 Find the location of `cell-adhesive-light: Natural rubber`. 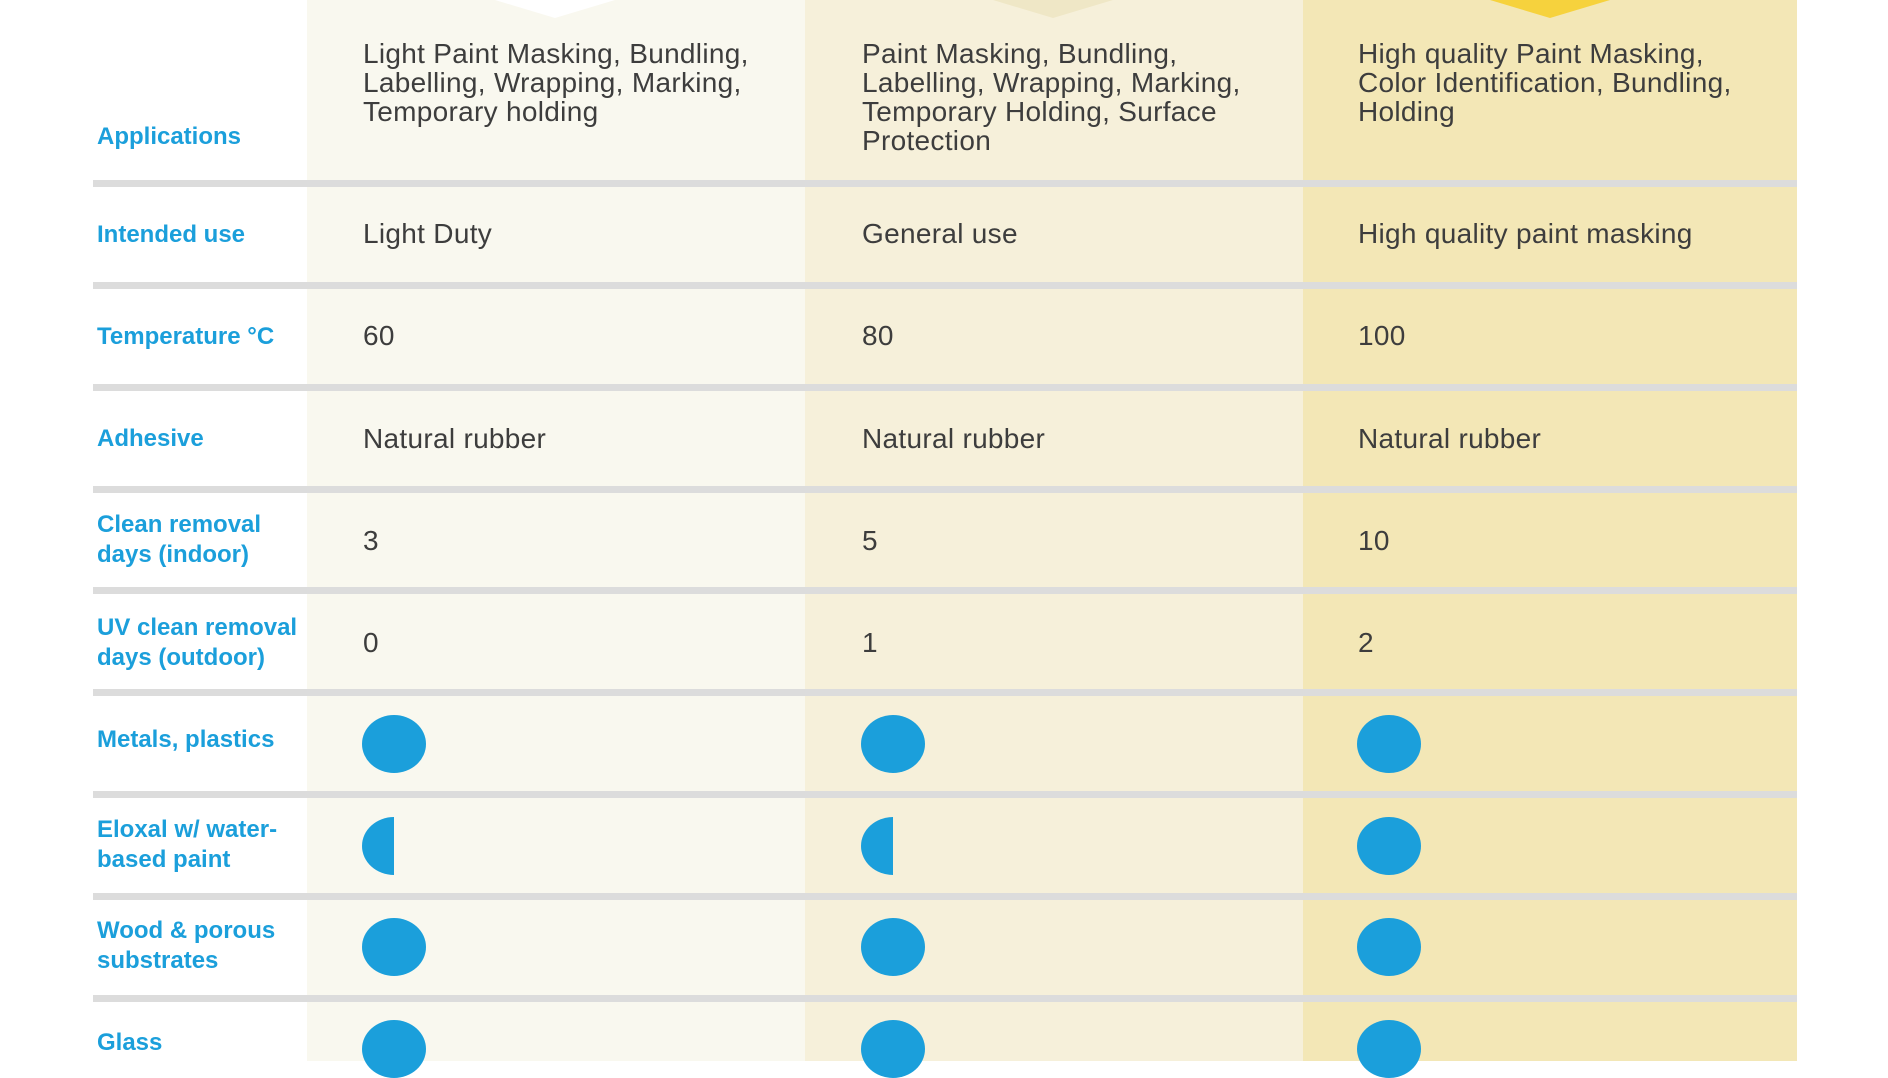

cell-adhesive-light: Natural rubber is located at coordinates (455, 438).